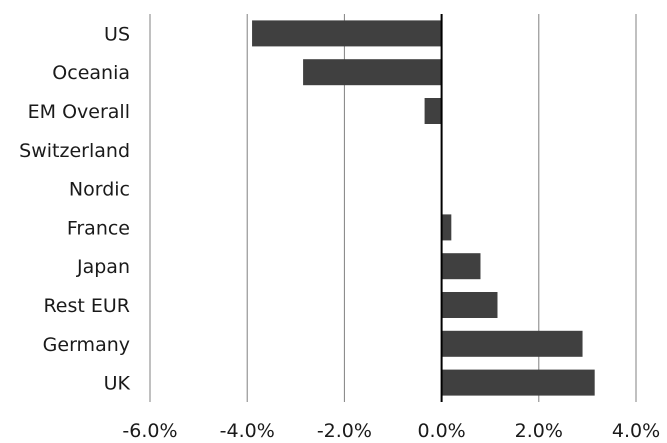 This screenshot has height=443, width=667. I want to click on category-label: Oceania, so click(91, 73).